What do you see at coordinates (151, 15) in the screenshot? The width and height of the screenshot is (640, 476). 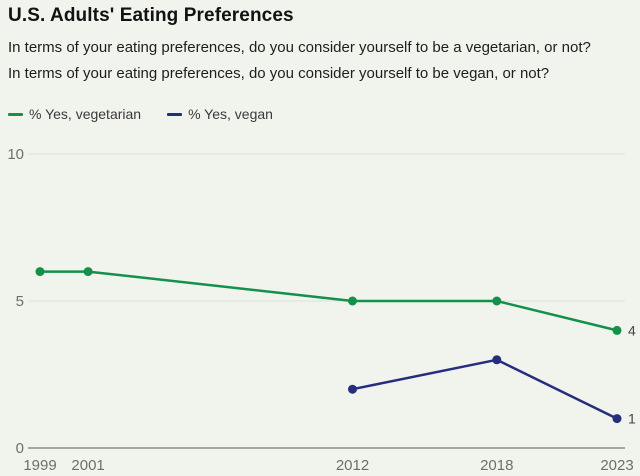 I see `chart-title: U.S. Adults' Eating Preferences` at bounding box center [151, 15].